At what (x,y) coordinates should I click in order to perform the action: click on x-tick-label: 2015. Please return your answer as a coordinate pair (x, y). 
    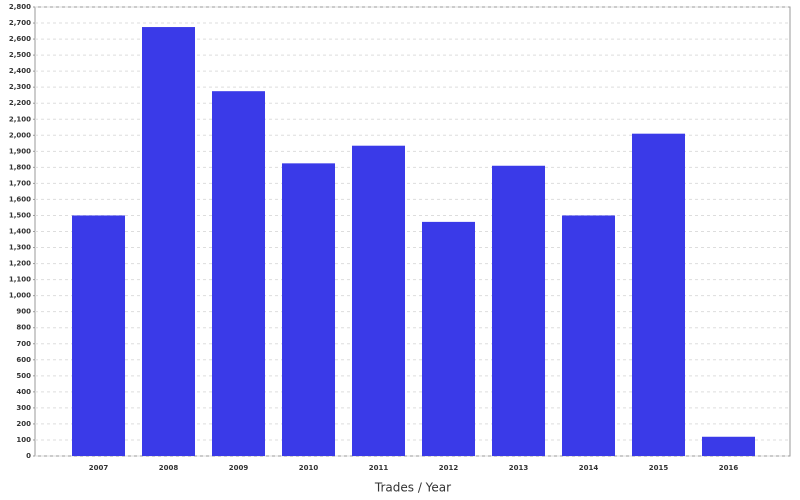
    Looking at the image, I should click on (659, 468).